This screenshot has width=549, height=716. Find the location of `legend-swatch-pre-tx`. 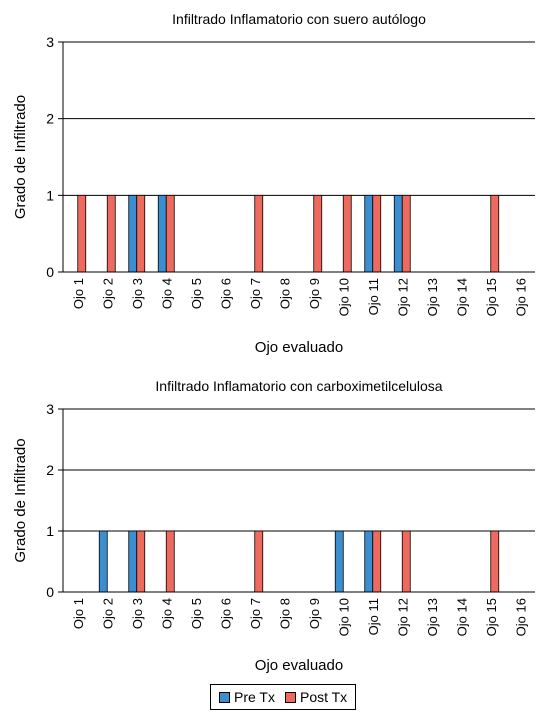

legend-swatch-pre-tx is located at coordinates (224, 697).